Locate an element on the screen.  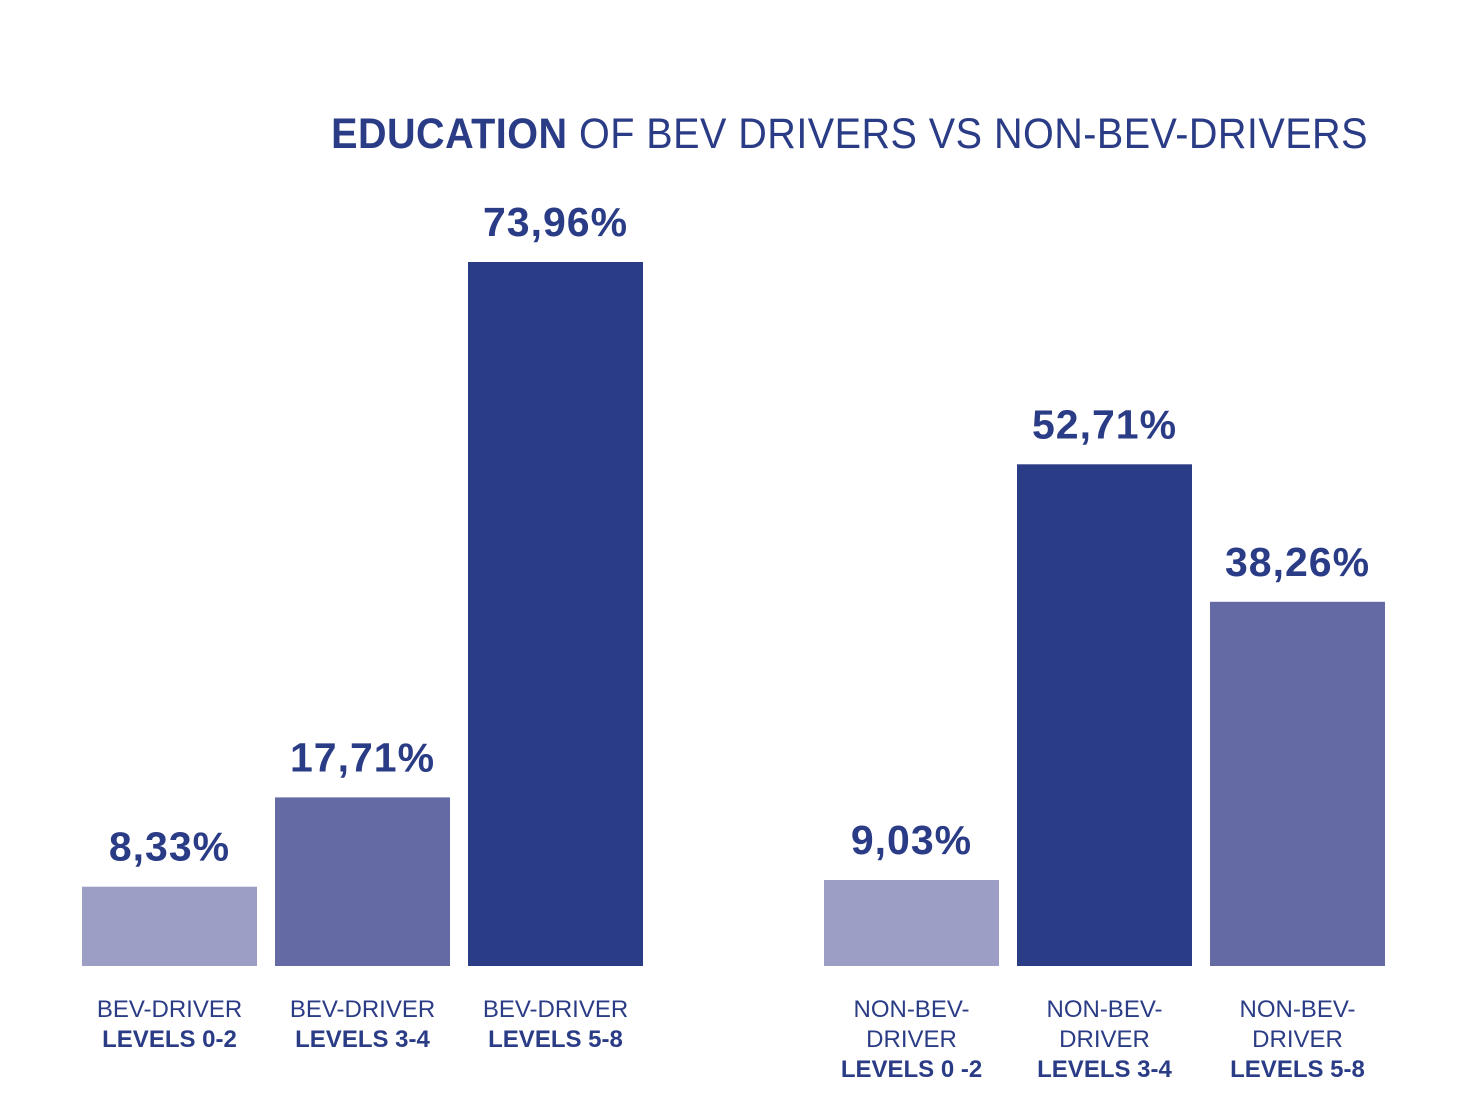
value-label-g0-b2: 73,96% is located at coordinates (555, 222).